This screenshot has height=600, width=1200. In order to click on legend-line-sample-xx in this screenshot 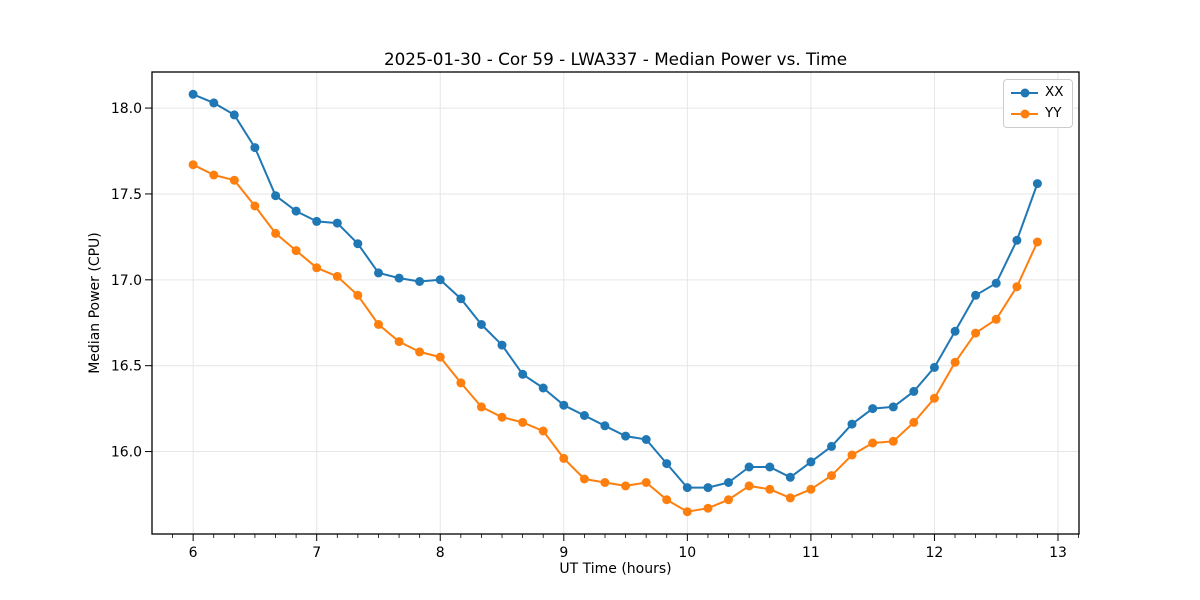, I will do `click(1024, 93)`.